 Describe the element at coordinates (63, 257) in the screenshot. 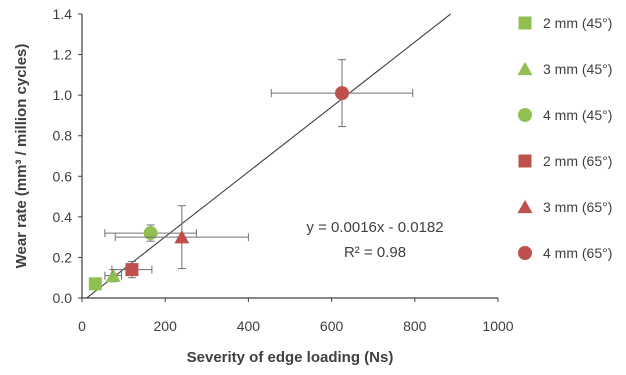

I see `y-tick-label: 0.2` at that location.